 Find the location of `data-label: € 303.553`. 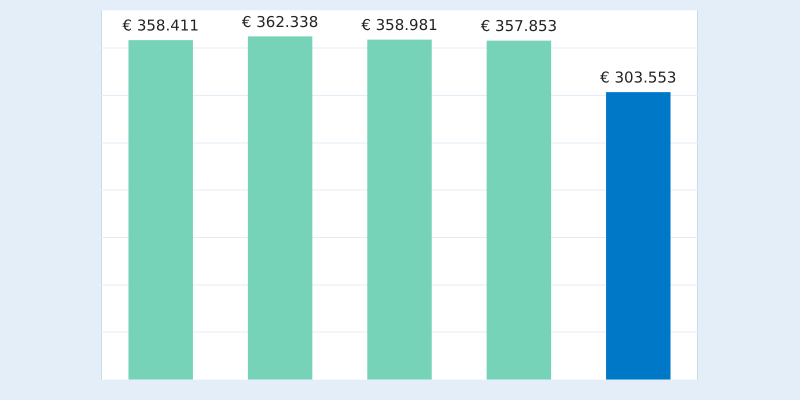

data-label: € 303.553 is located at coordinates (638, 77).